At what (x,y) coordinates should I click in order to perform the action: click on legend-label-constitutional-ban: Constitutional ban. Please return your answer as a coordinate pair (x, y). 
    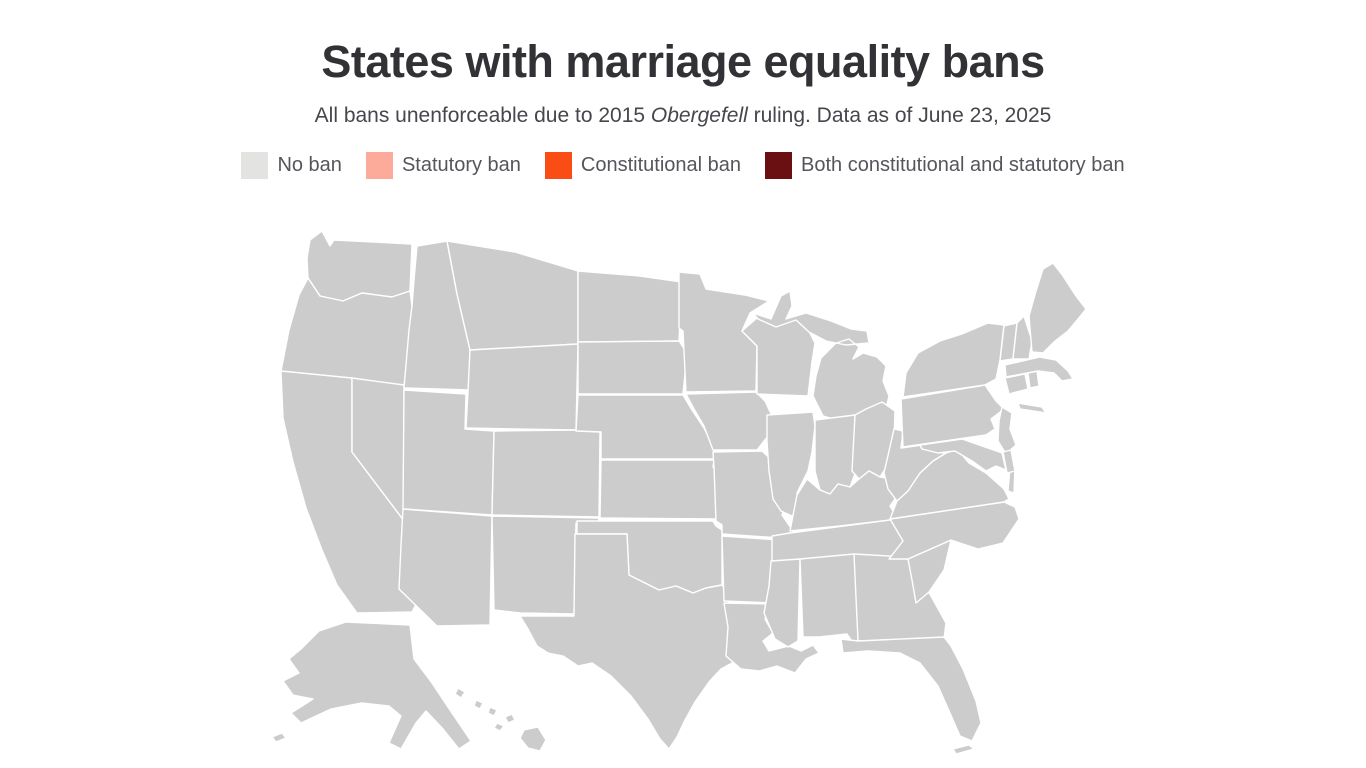
    Looking at the image, I should click on (661, 164).